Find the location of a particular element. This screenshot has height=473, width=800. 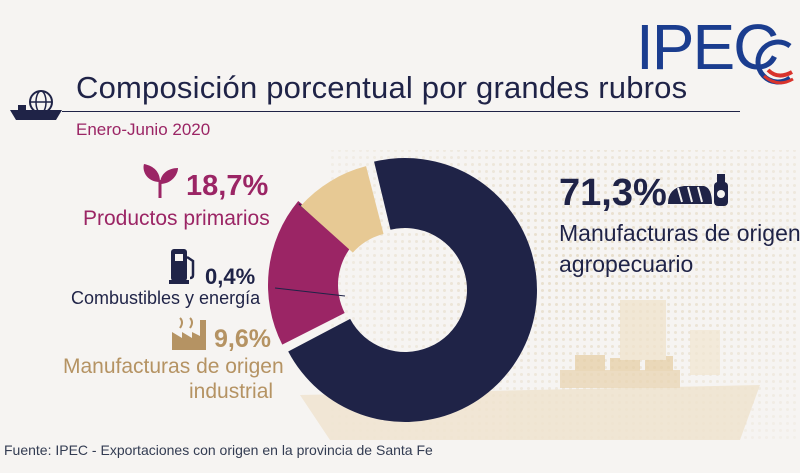

label-manufacturas-agropecuario-line2: agropecuario is located at coordinates (626, 264).